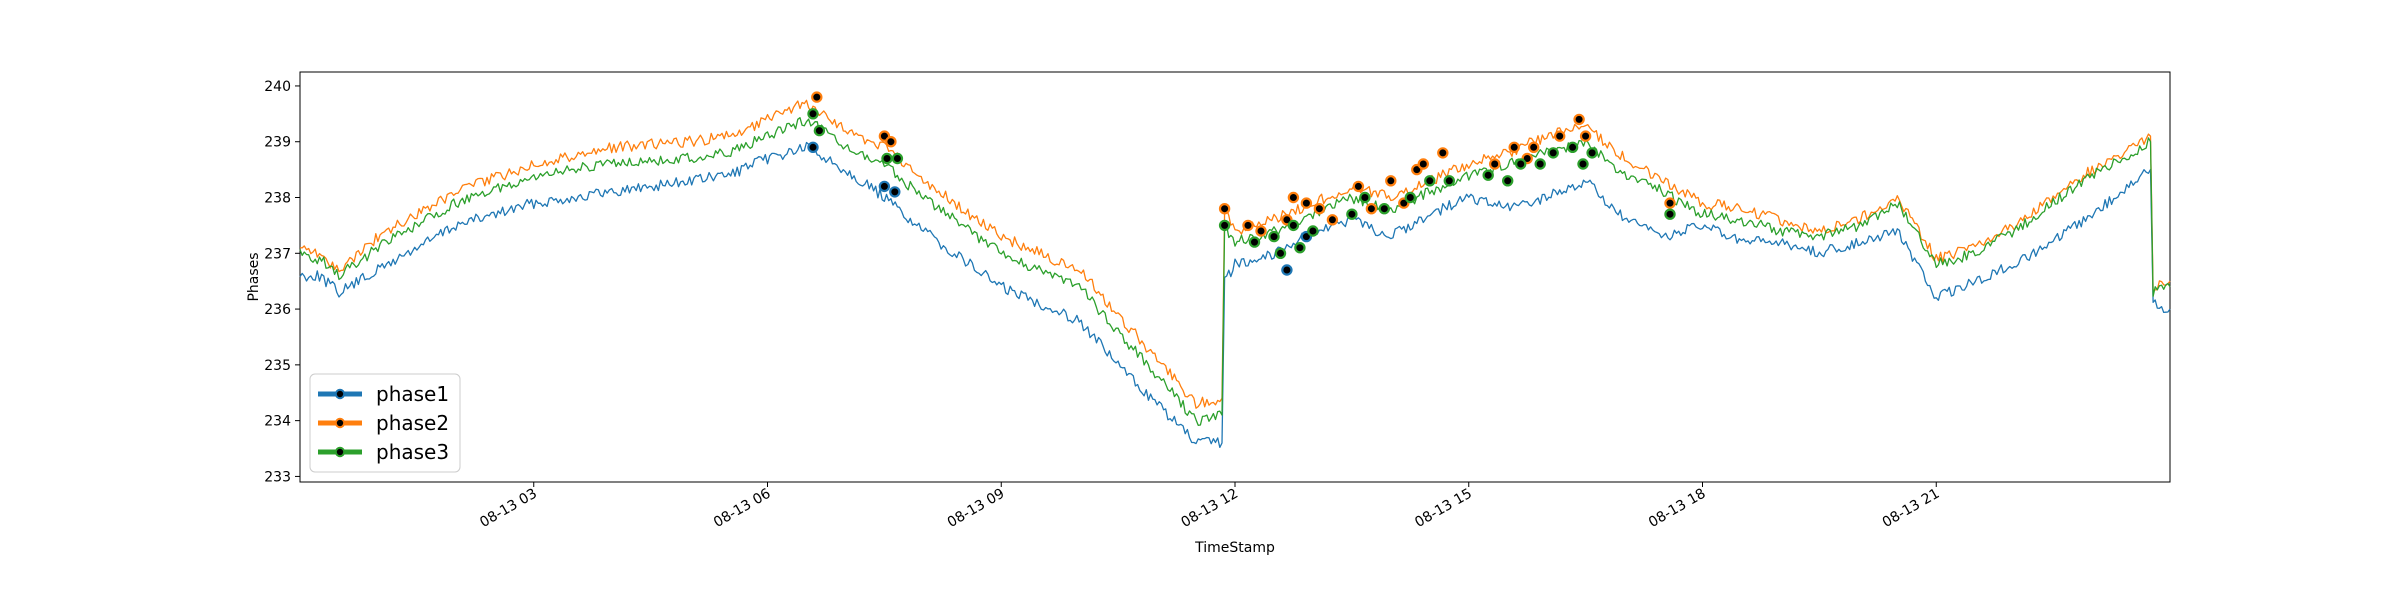 Image resolution: width=2400 pixels, height=600 pixels. What do you see at coordinates (277, 477) in the screenshot?
I see `y-tick-label: 233` at bounding box center [277, 477].